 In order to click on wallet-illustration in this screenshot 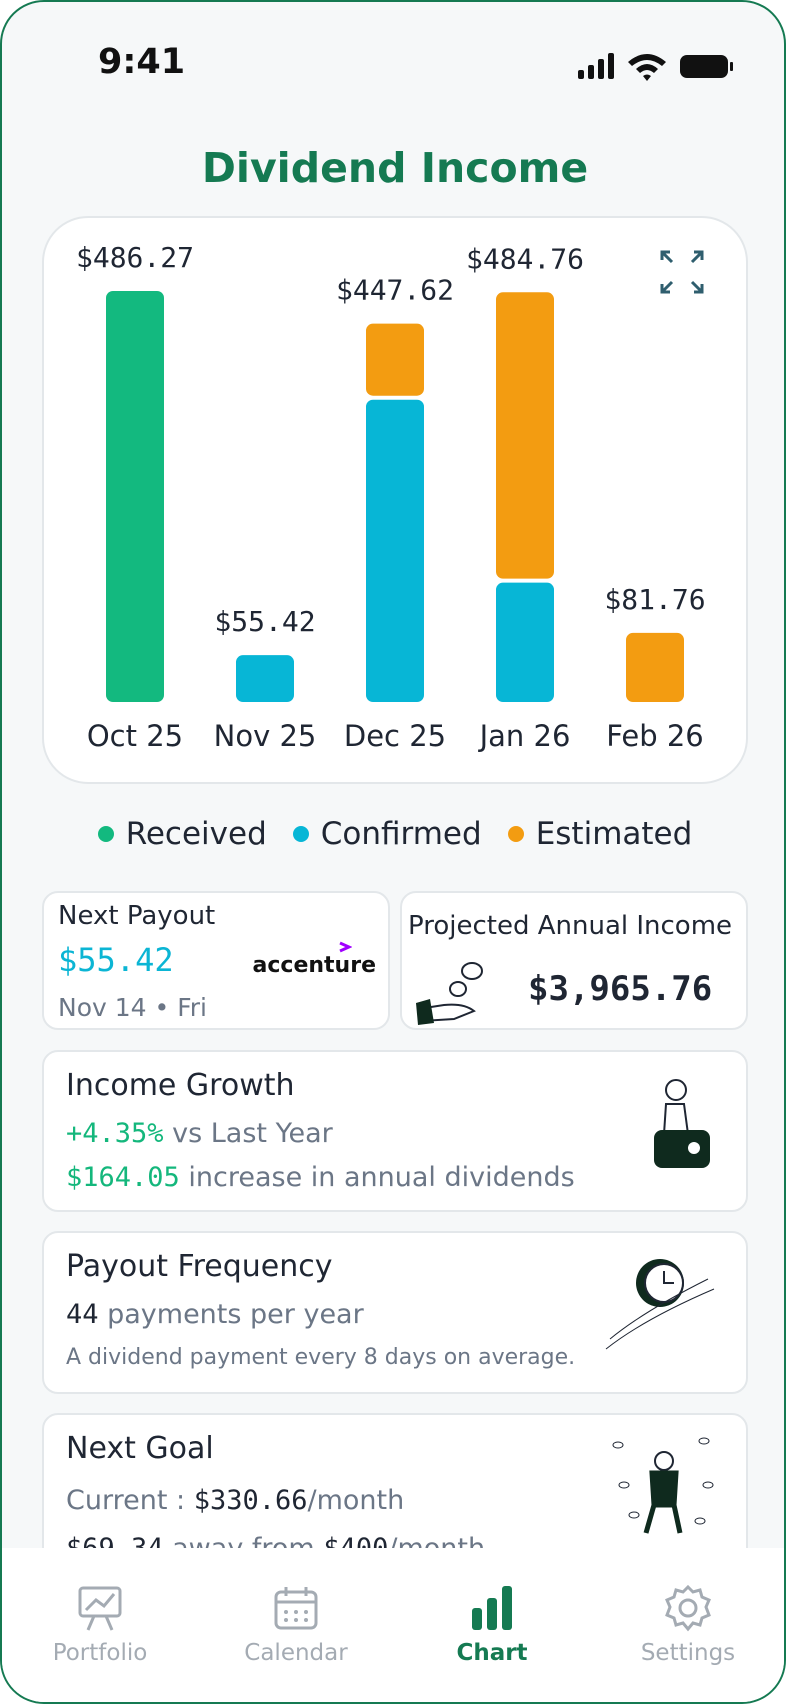, I will do `click(682, 1123)`.